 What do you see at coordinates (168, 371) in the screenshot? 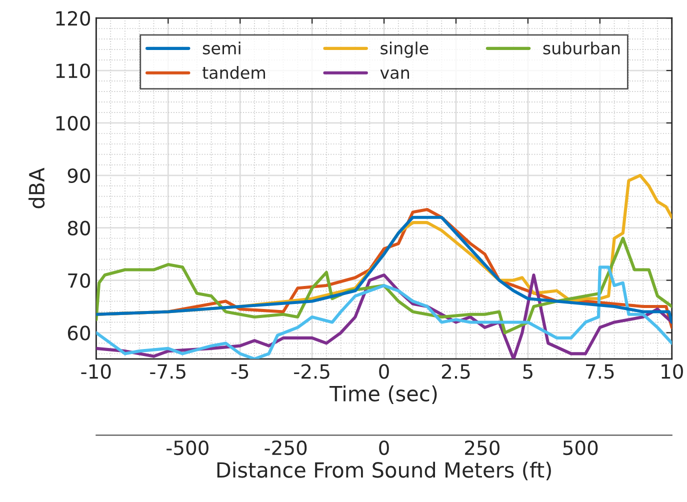
I see `x-tick-label: -7.5` at bounding box center [168, 371].